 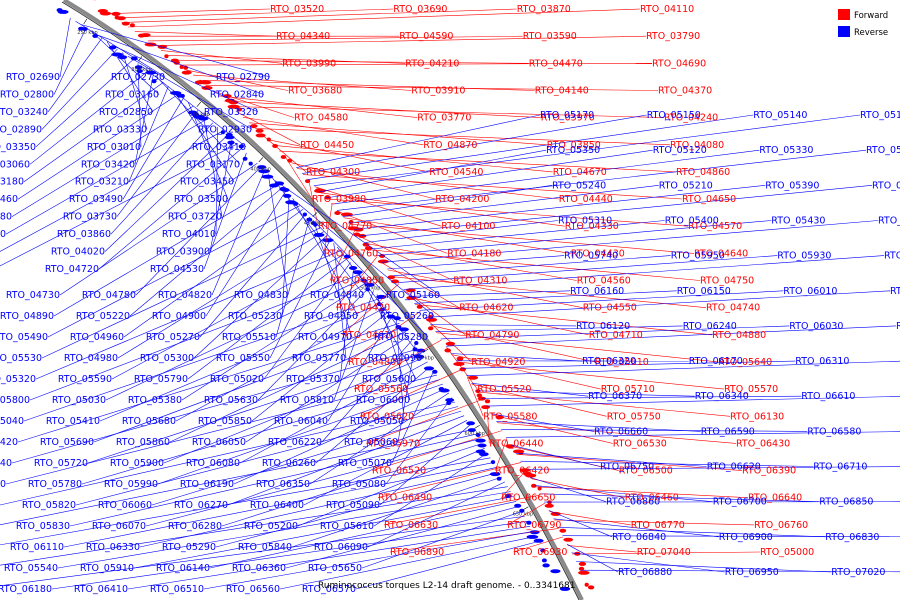 What do you see at coordinates (592, 226) in the screenshot?
I see `forward-gene-label: RTO_04330` at bounding box center [592, 226].